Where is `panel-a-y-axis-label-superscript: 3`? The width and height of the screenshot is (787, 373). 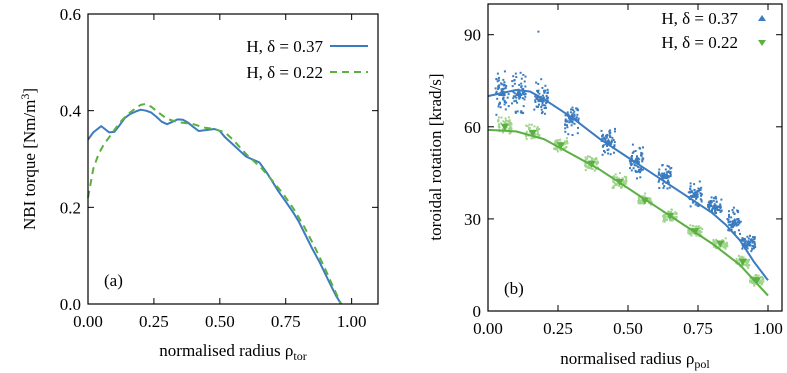
panel-a-y-axis-label-superscript: 3 is located at coordinates (25, 97).